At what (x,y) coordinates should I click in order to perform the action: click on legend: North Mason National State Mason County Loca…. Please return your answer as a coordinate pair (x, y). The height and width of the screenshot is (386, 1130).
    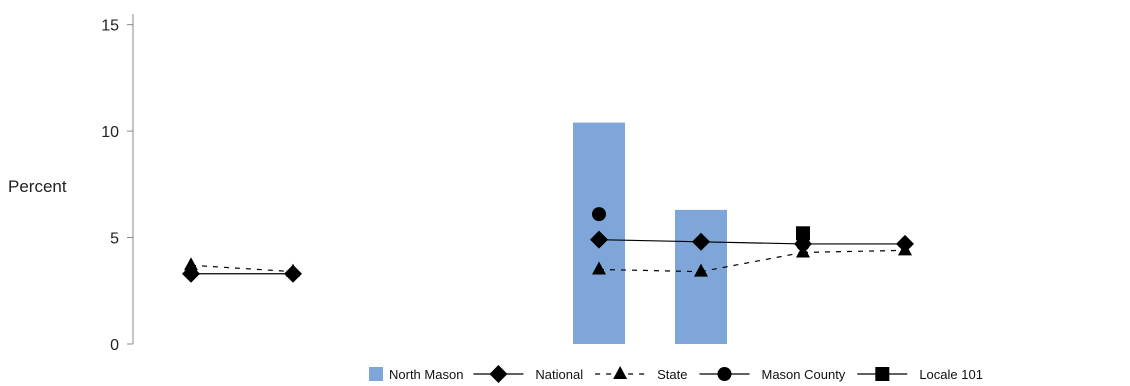
    Looking at the image, I should click on (676, 374).